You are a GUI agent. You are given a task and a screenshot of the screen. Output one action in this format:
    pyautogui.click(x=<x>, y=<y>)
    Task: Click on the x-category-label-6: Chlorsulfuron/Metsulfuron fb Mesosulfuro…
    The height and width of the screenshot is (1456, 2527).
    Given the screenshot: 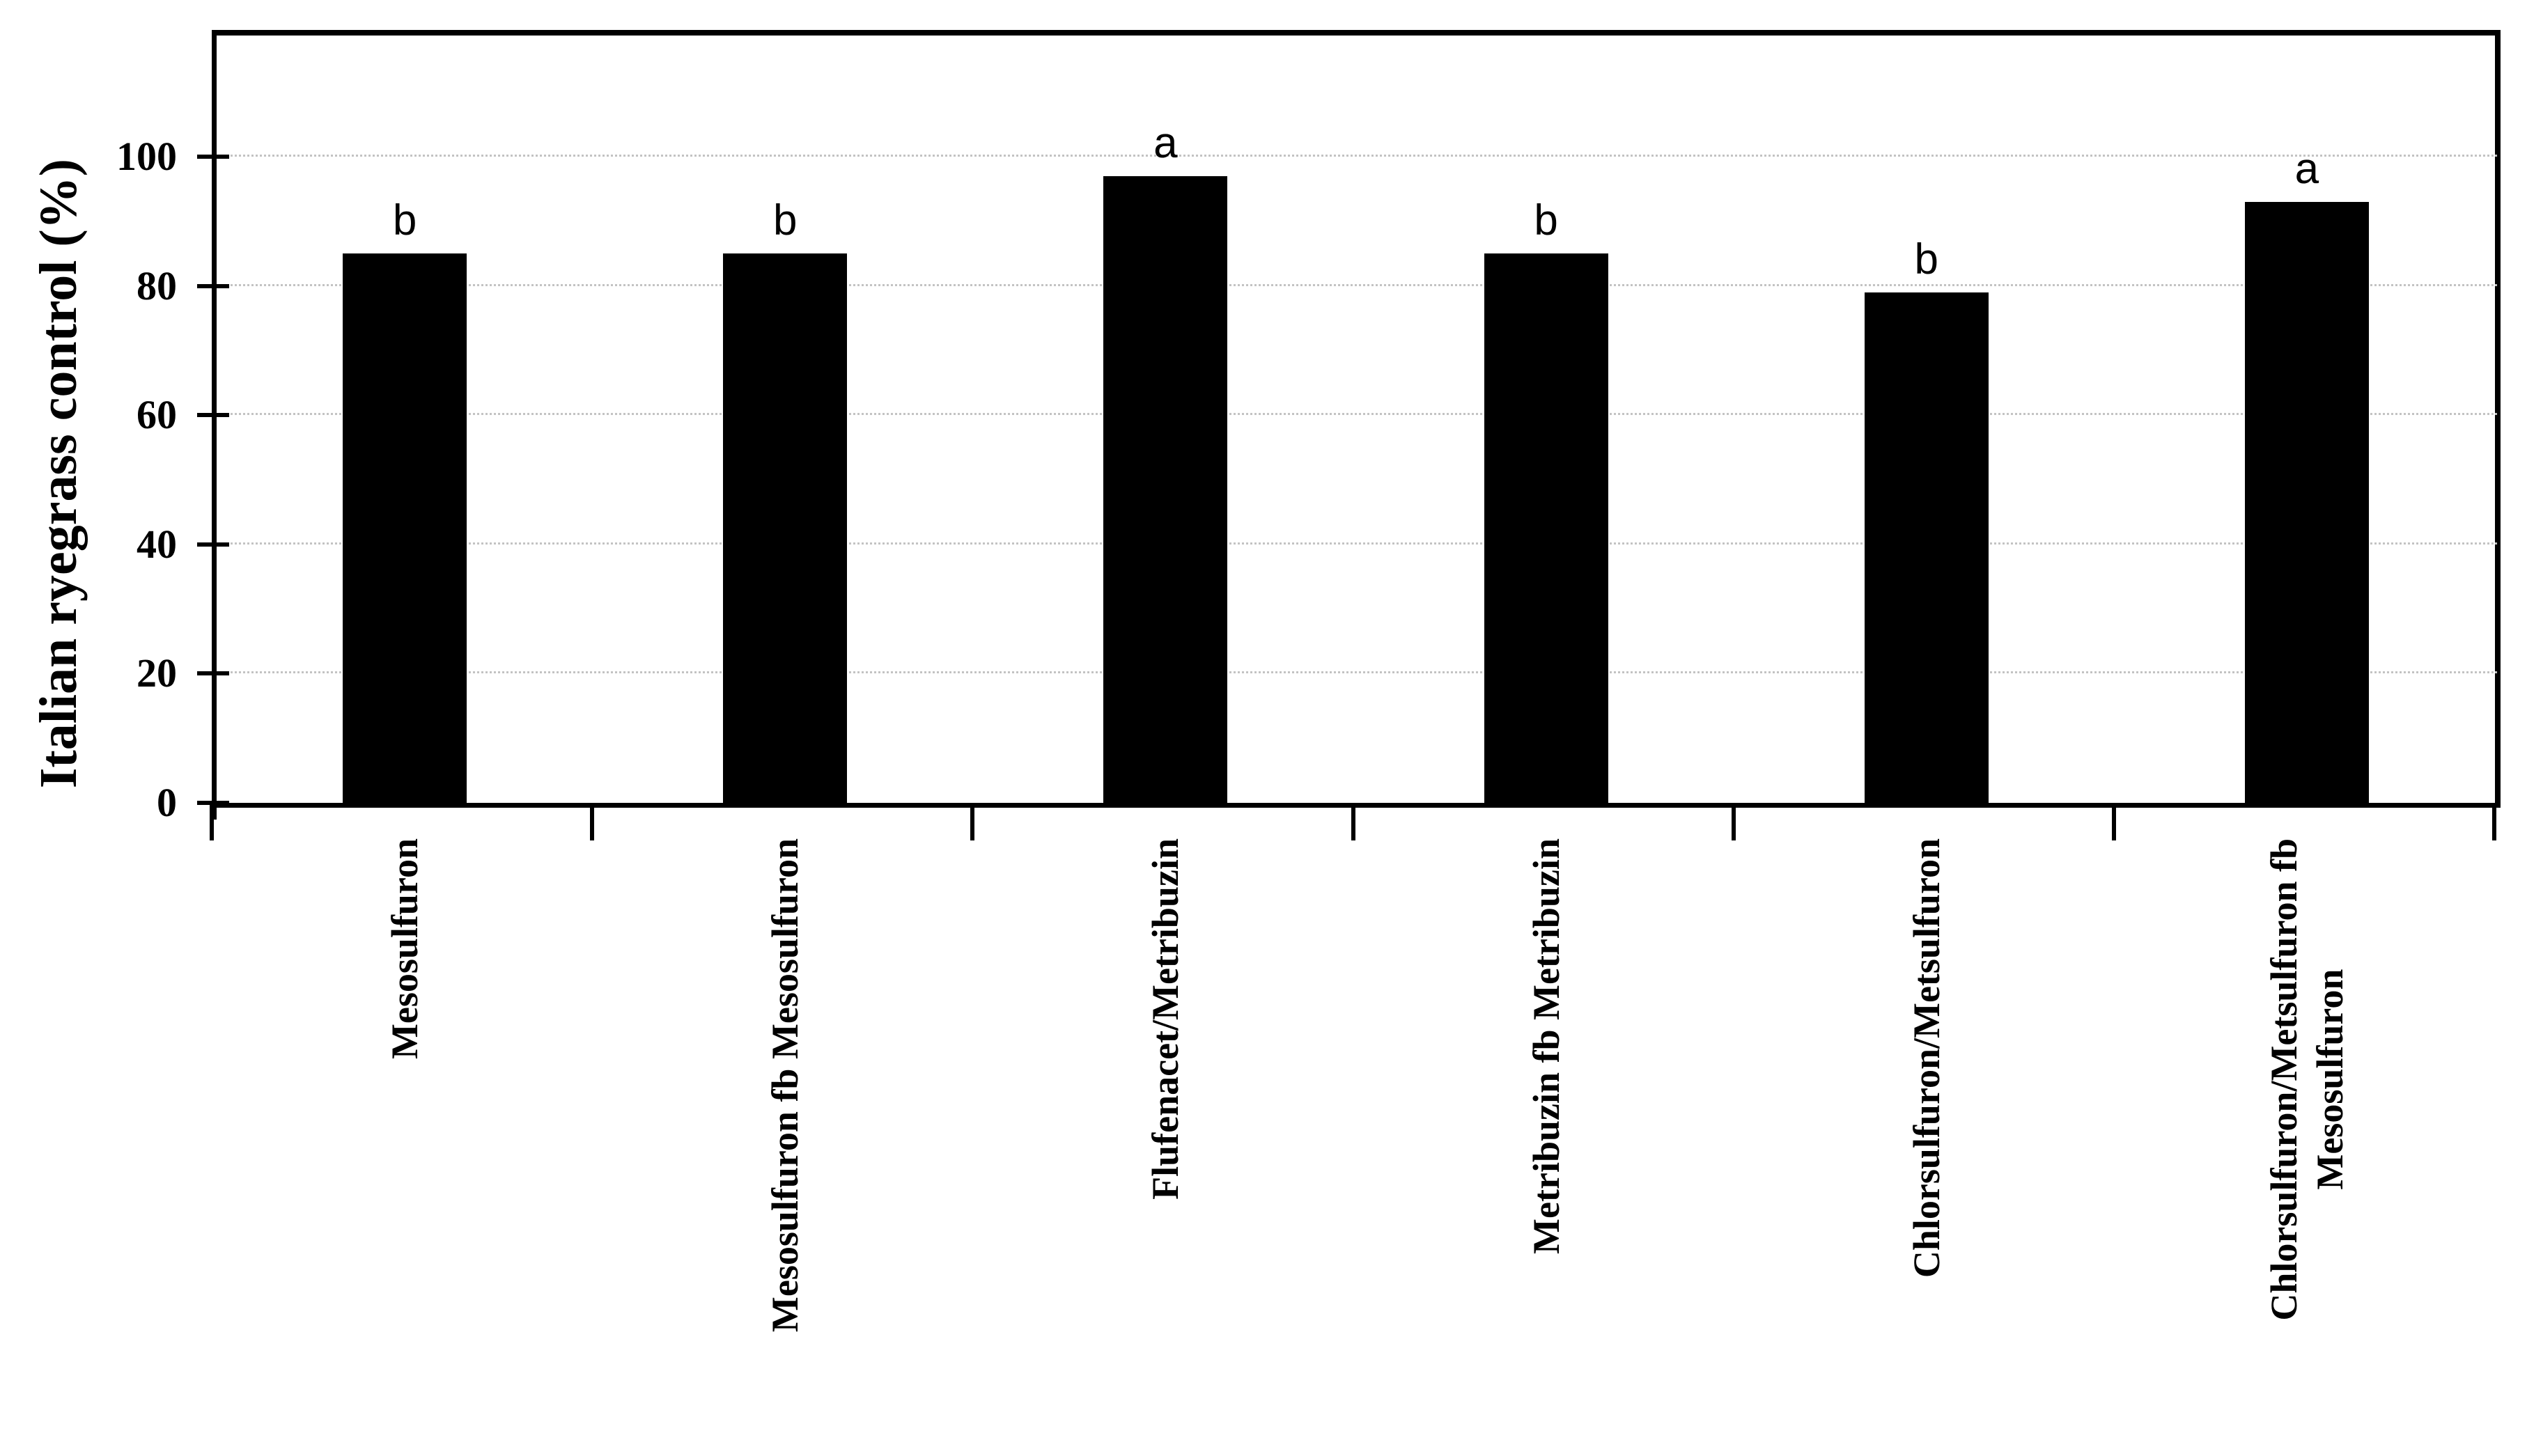 What is the action you would take?
    pyautogui.click(x=2306, y=1079)
    